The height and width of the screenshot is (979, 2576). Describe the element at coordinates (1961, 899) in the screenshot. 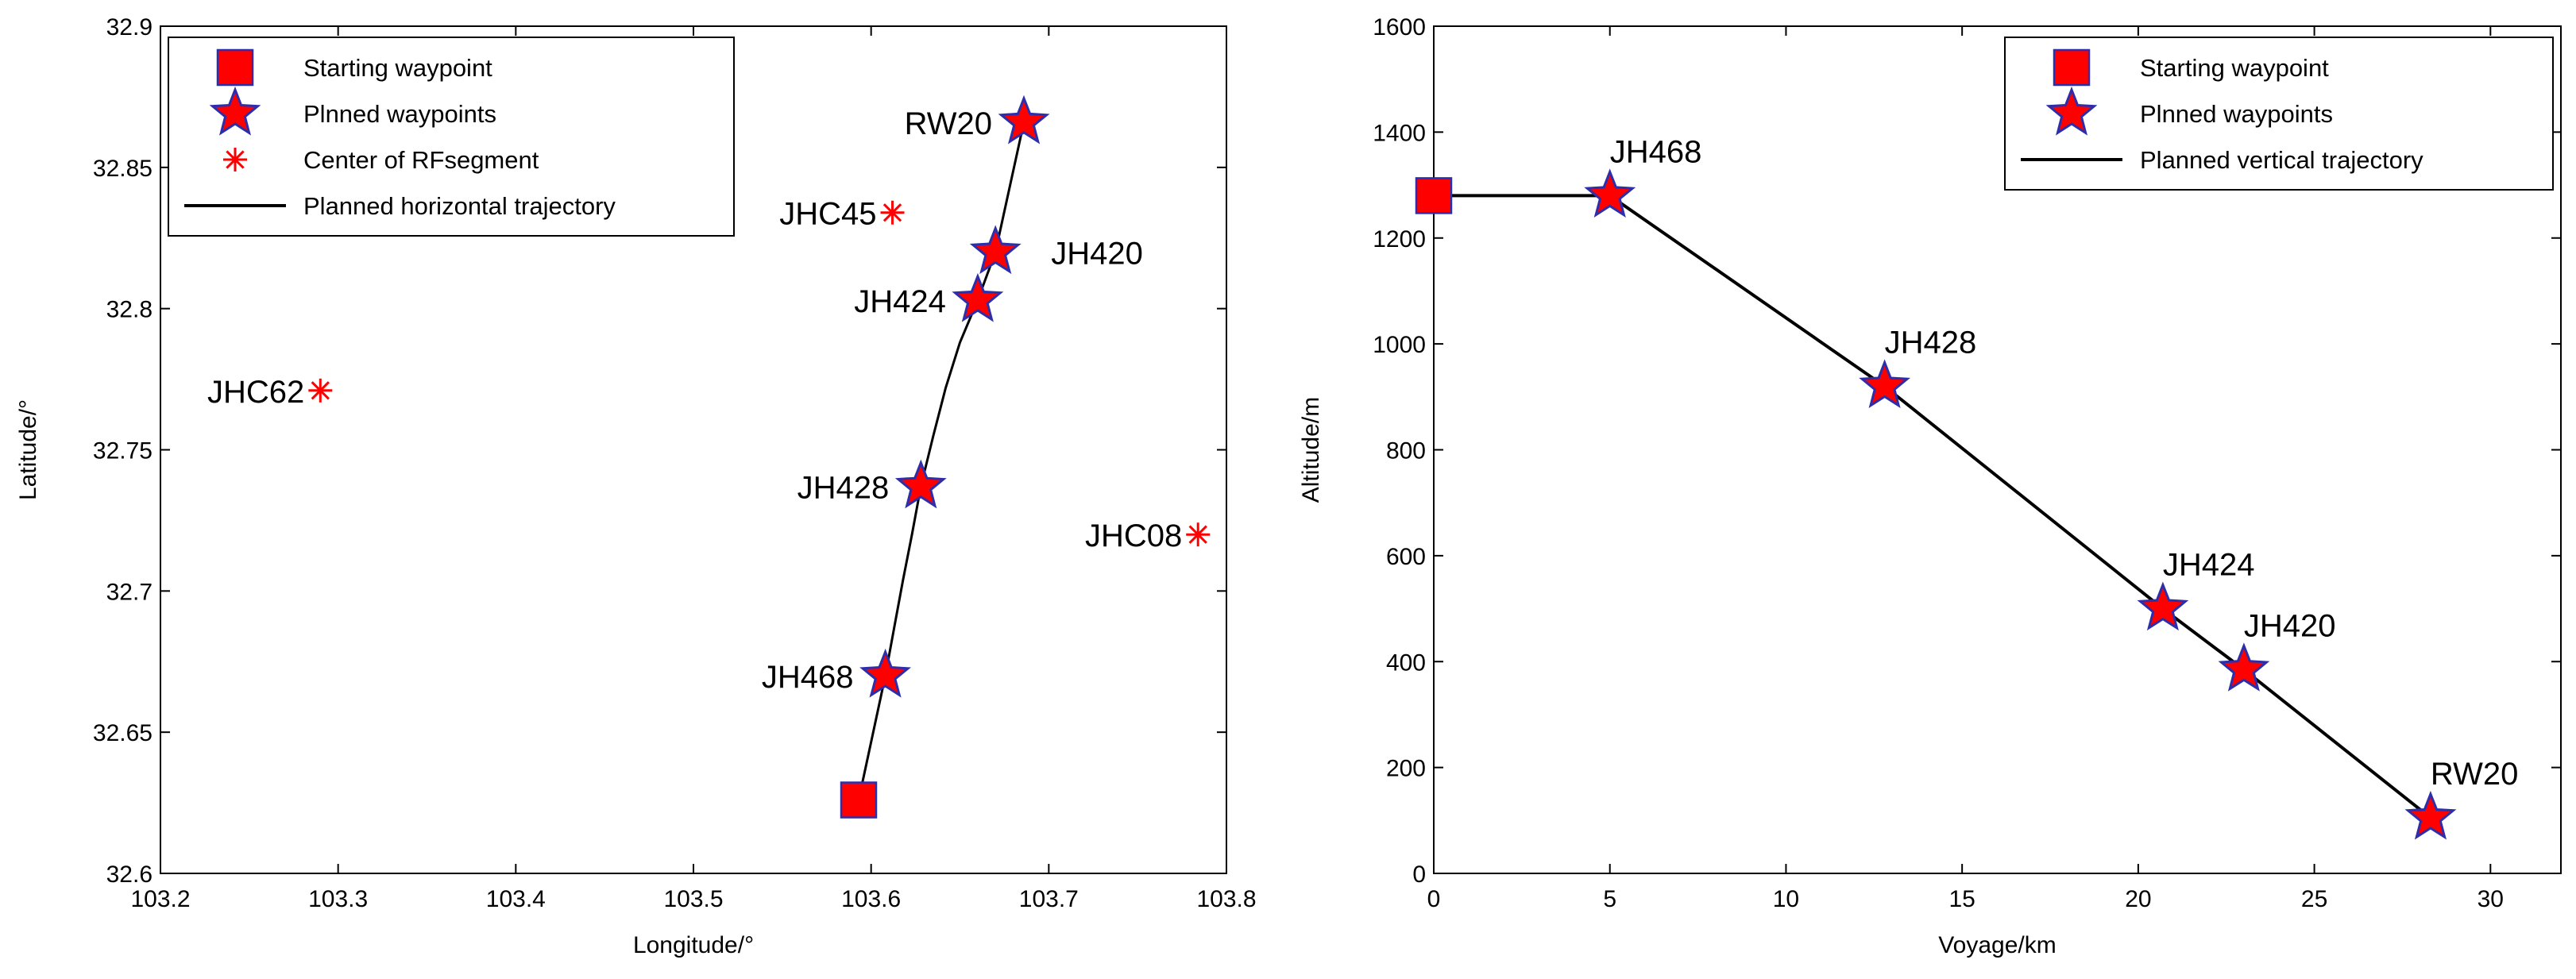

I see `x-tick-label: 15` at that location.